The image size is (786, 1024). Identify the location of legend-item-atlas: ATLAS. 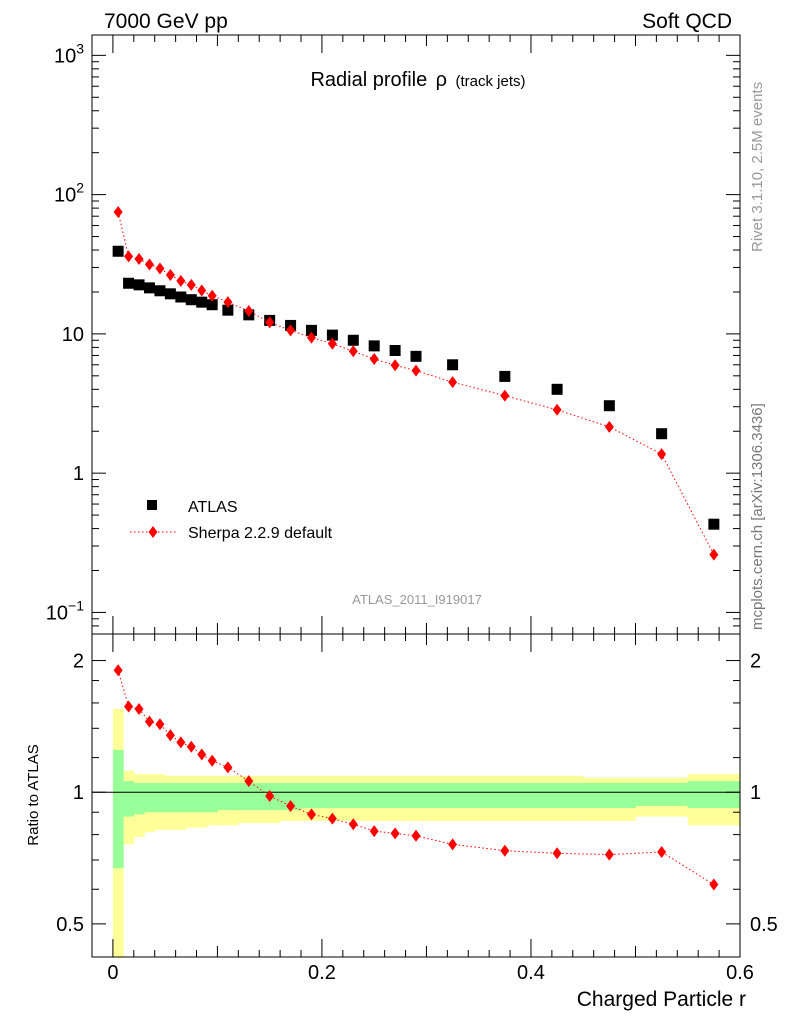
(192, 507).